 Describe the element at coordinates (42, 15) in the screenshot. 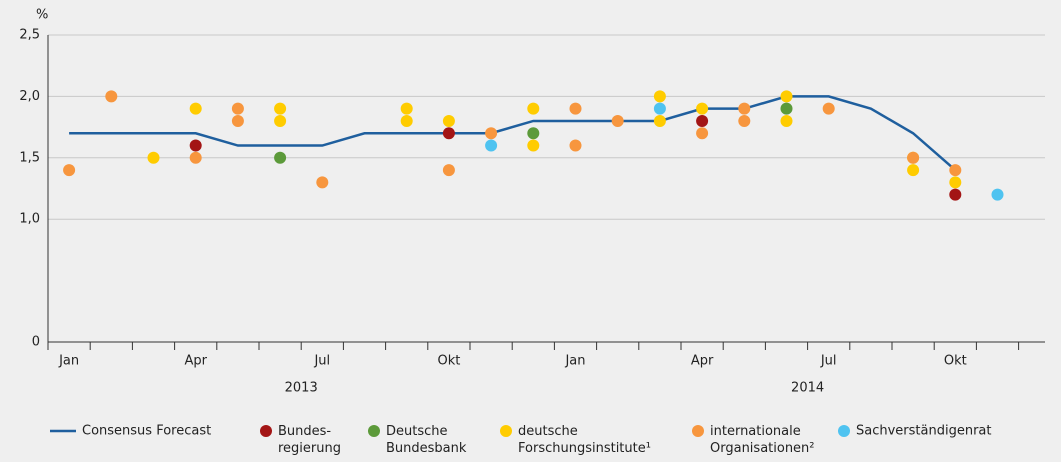

I see `y-axis-label: %` at that location.